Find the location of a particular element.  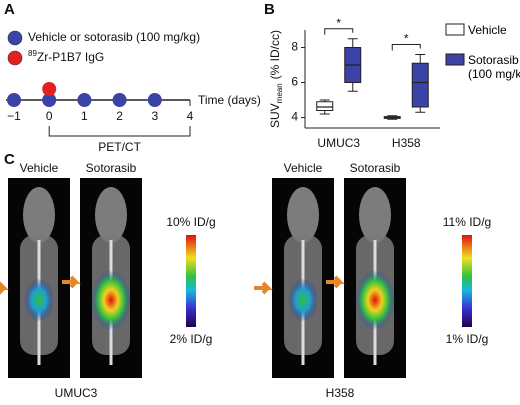

y-axis-label: SUVmean (% ID/cc) is located at coordinates (276, 79).